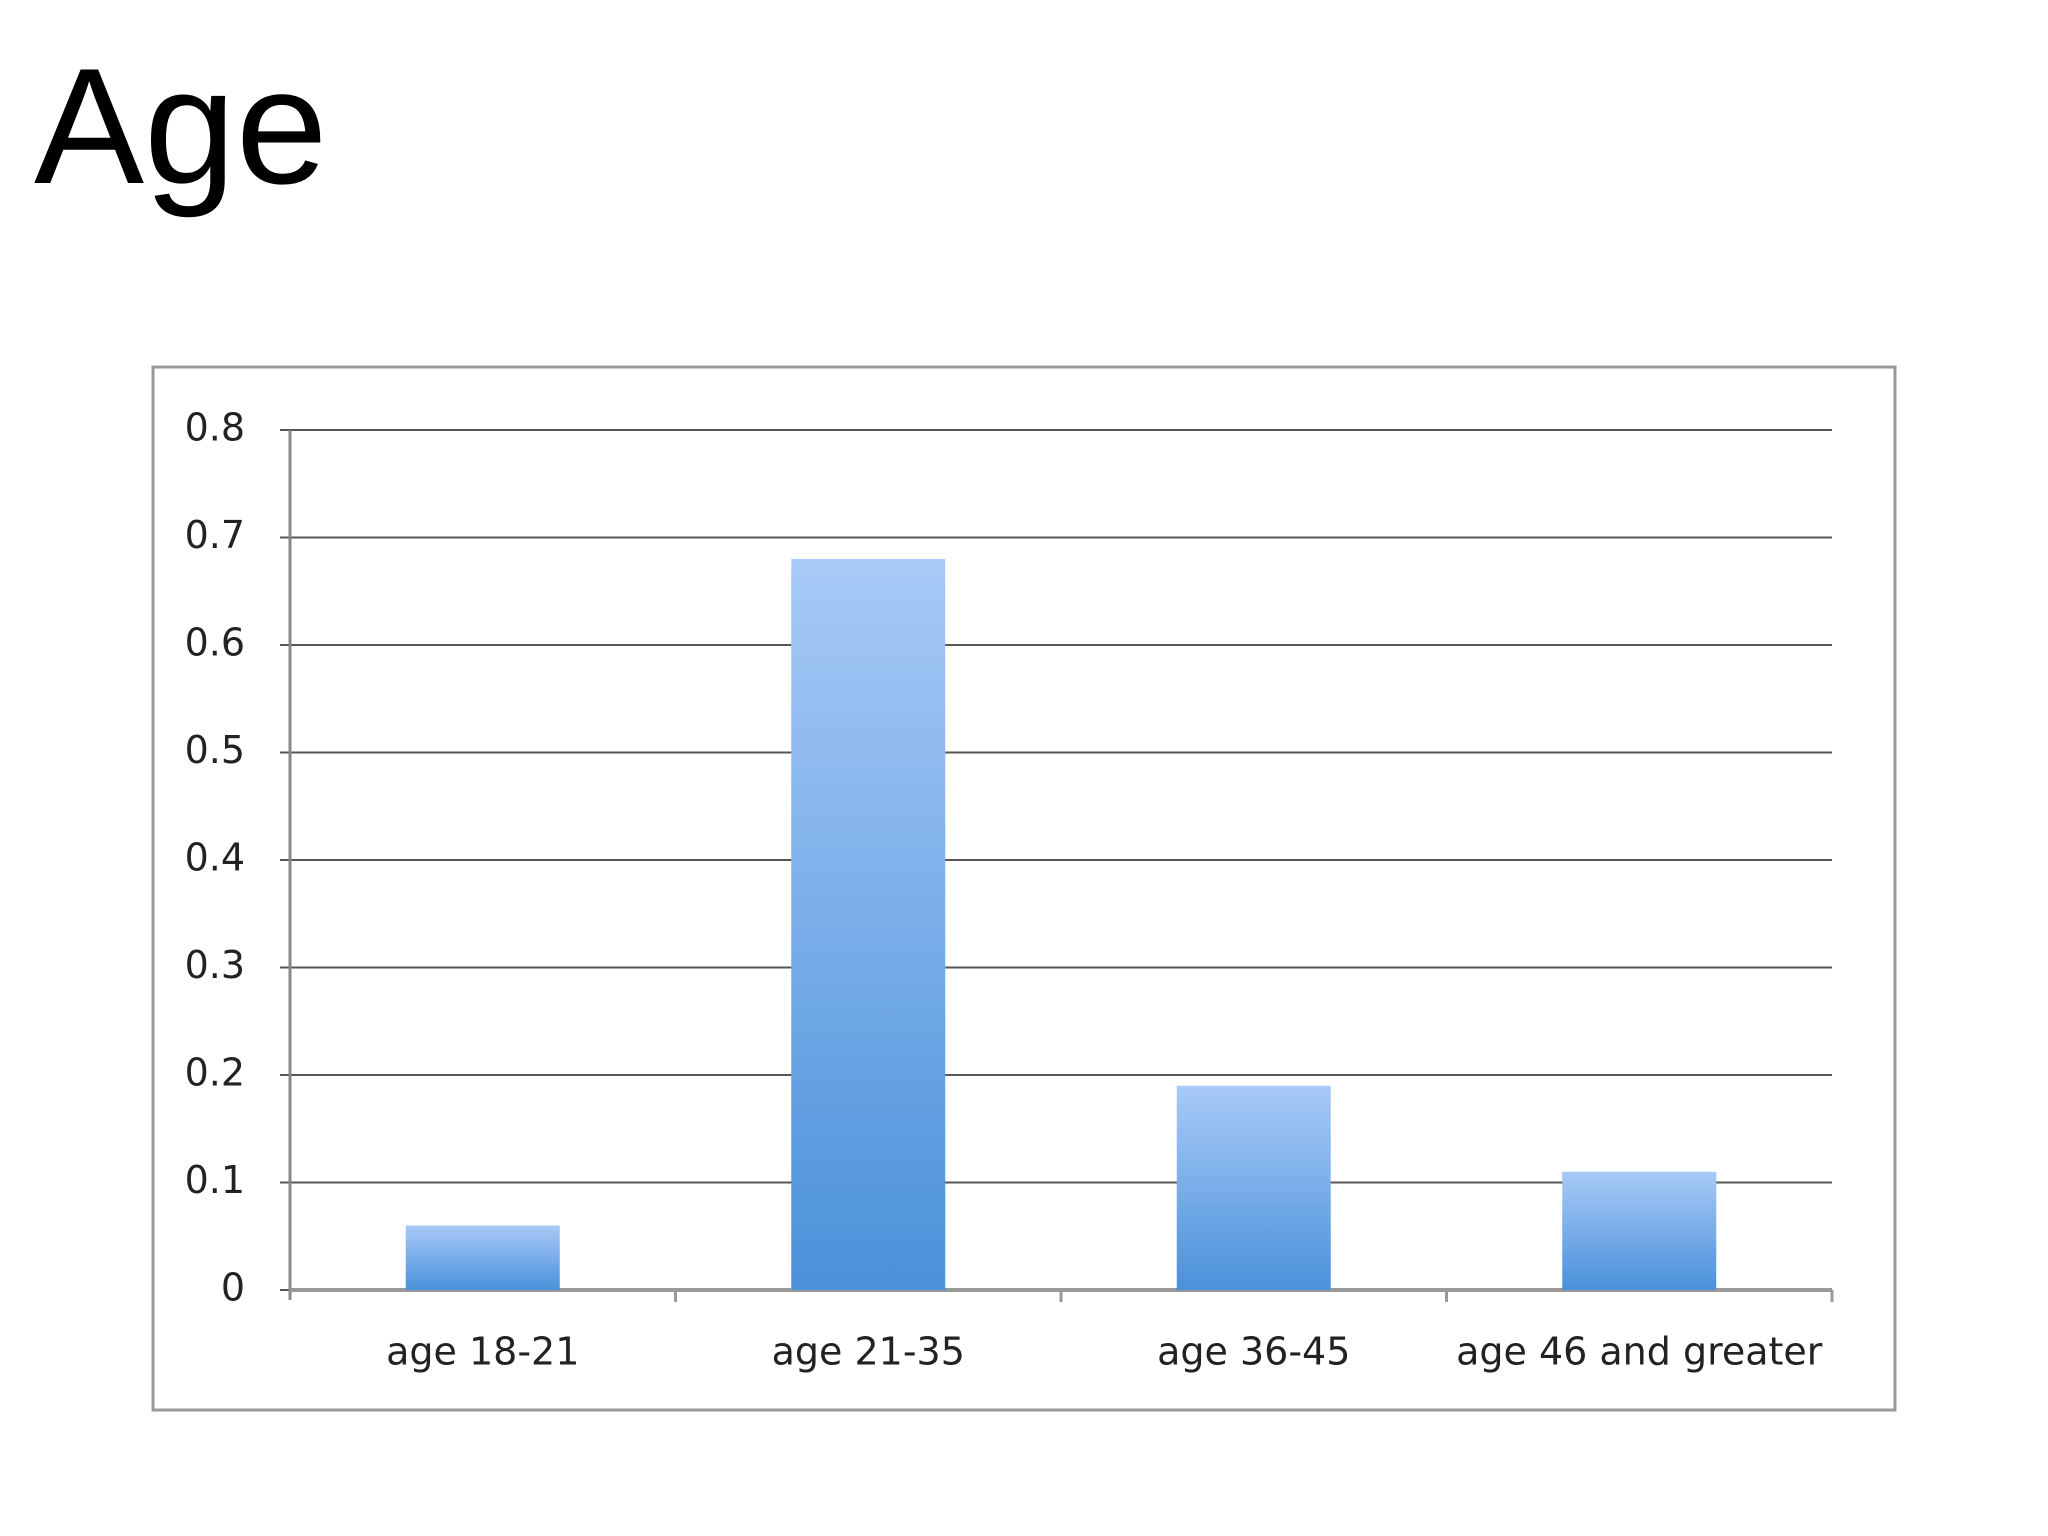 The height and width of the screenshot is (1536, 2048). What do you see at coordinates (215, 1180) in the screenshot?
I see `y-tick-label: 0.1` at bounding box center [215, 1180].